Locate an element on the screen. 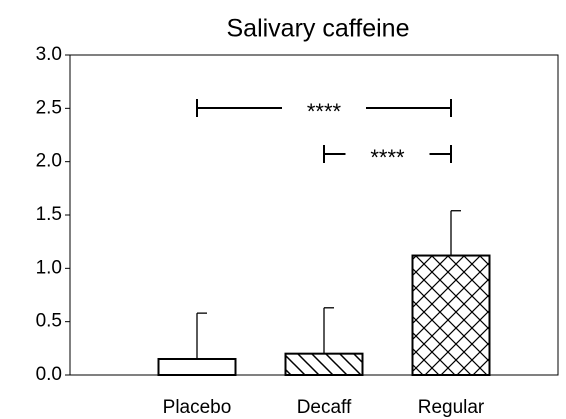  x-tick-label: Placebo is located at coordinates (197, 407).